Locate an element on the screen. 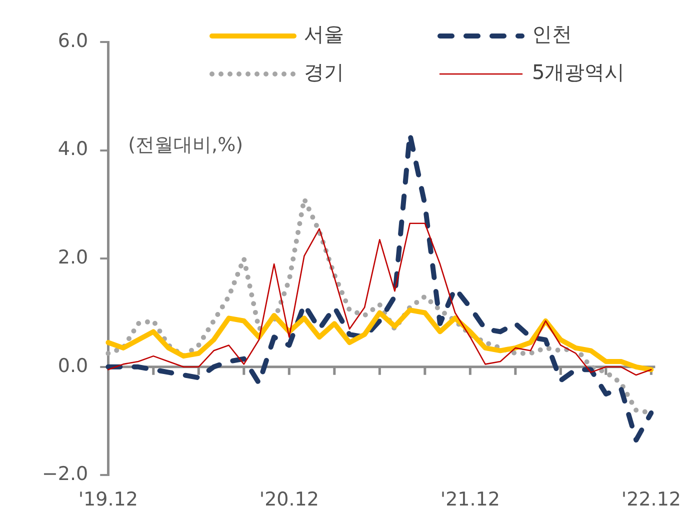 Image resolution: width=695 pixels, height=532 pixels. y-tick-label: 2.0 is located at coordinates (73, 257).